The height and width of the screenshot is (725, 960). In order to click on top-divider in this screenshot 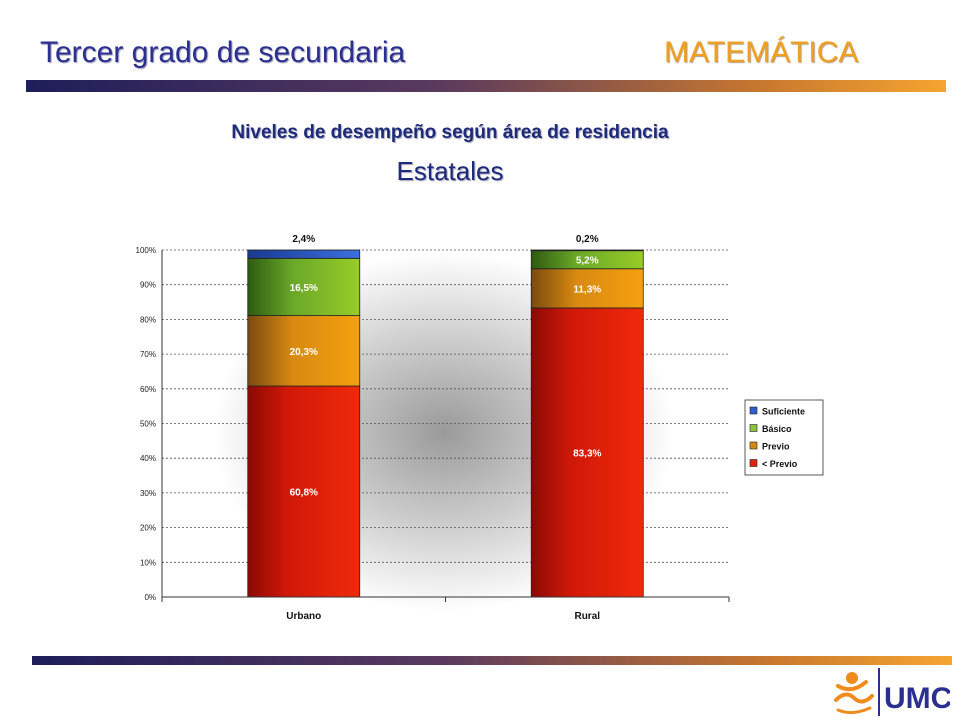, I will do `click(486, 86)`.